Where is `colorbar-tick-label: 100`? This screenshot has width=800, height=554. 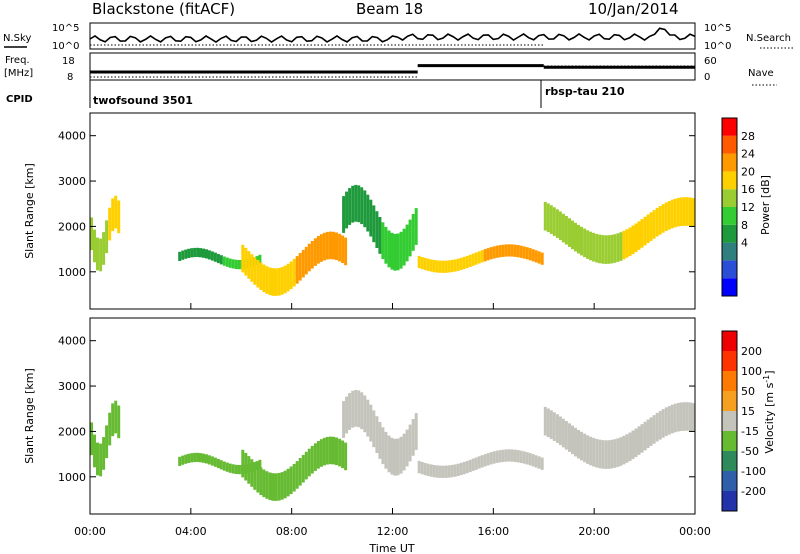 colorbar-tick-label: 100 is located at coordinates (751, 371).